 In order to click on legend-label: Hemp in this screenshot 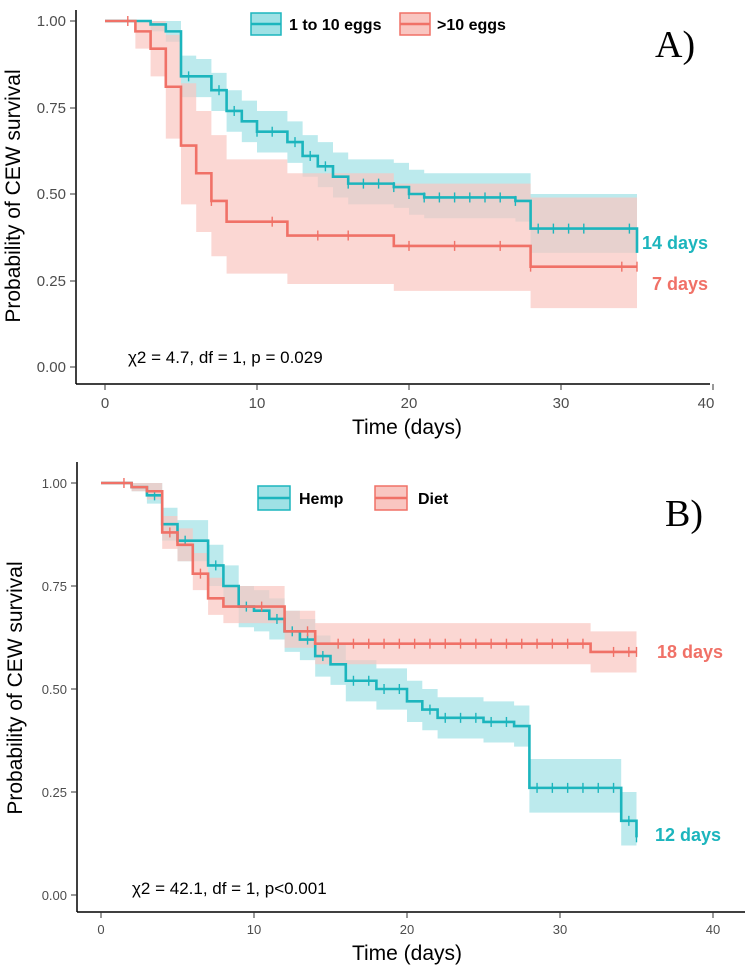, I will do `click(321, 499)`.